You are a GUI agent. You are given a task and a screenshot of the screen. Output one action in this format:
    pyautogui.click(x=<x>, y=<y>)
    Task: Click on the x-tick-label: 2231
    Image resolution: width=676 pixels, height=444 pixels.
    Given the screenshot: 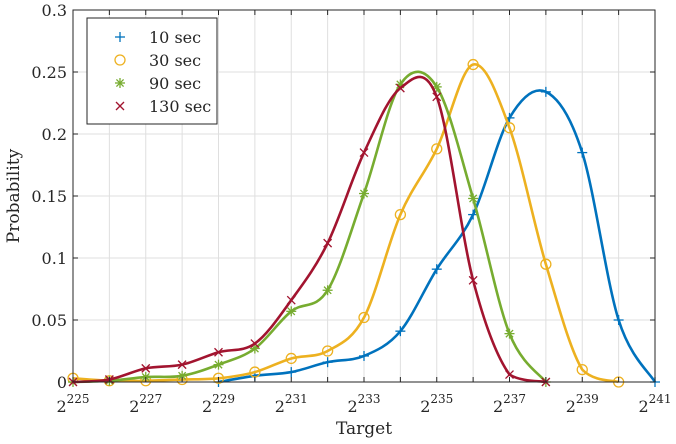 What is the action you would take?
    pyautogui.click(x=291, y=404)
    